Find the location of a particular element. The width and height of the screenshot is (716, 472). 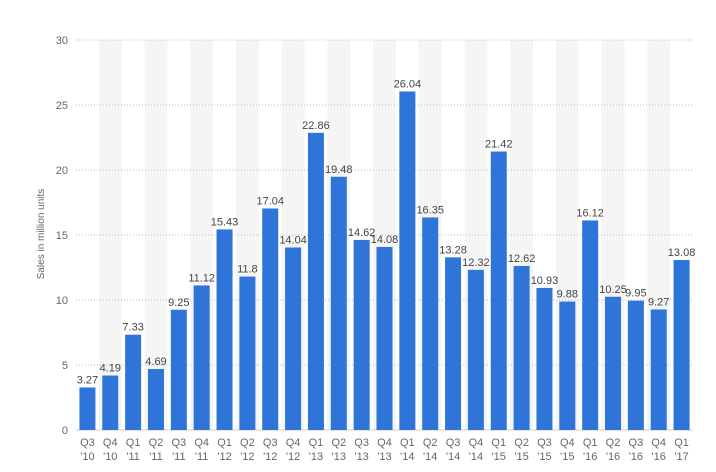

y-tick-label: 20 is located at coordinates (62, 171).